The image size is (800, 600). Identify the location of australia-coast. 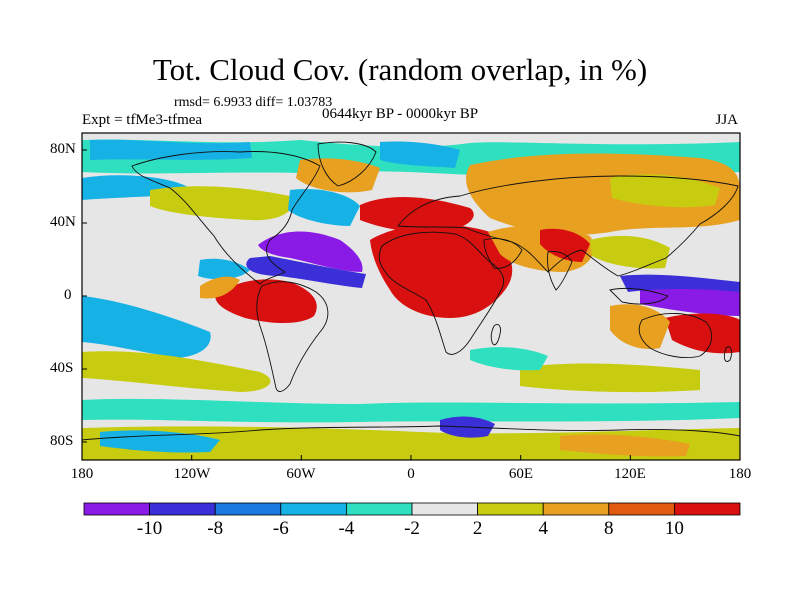
(675, 335).